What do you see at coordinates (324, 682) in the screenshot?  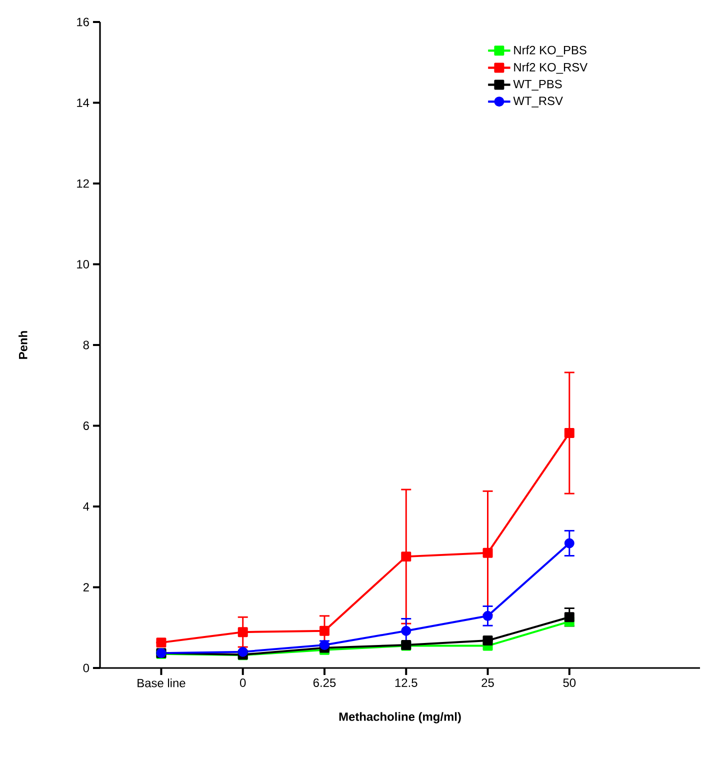 I see `x-tick-label: 6.25` at bounding box center [324, 682].